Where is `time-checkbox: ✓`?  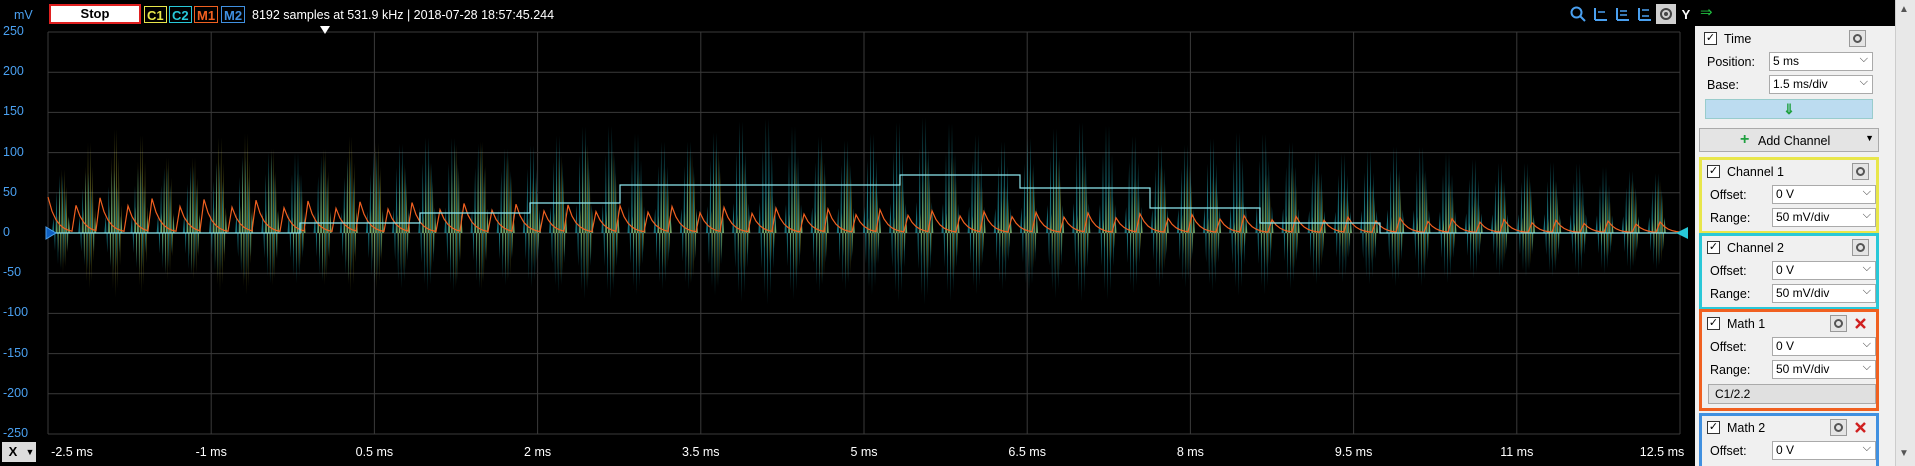 time-checkbox: ✓ is located at coordinates (1710, 38).